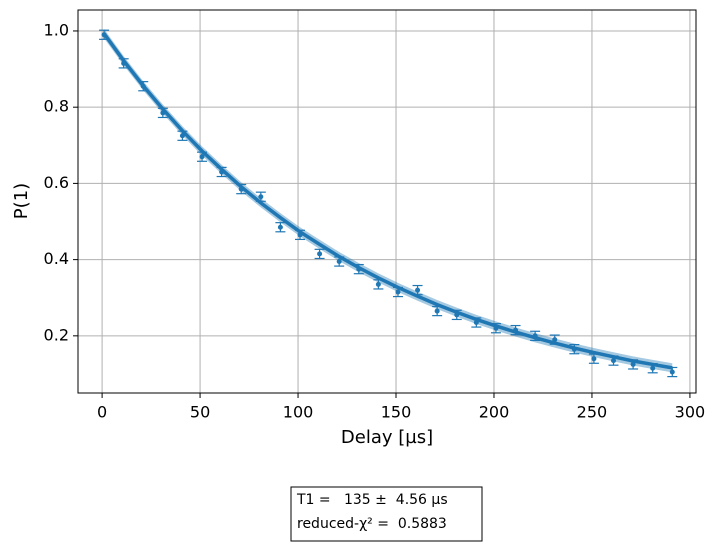 Image resolution: width=713 pixels, height=550 pixels. What do you see at coordinates (200, 412) in the screenshot?
I see `x-tick-label: 50` at bounding box center [200, 412].